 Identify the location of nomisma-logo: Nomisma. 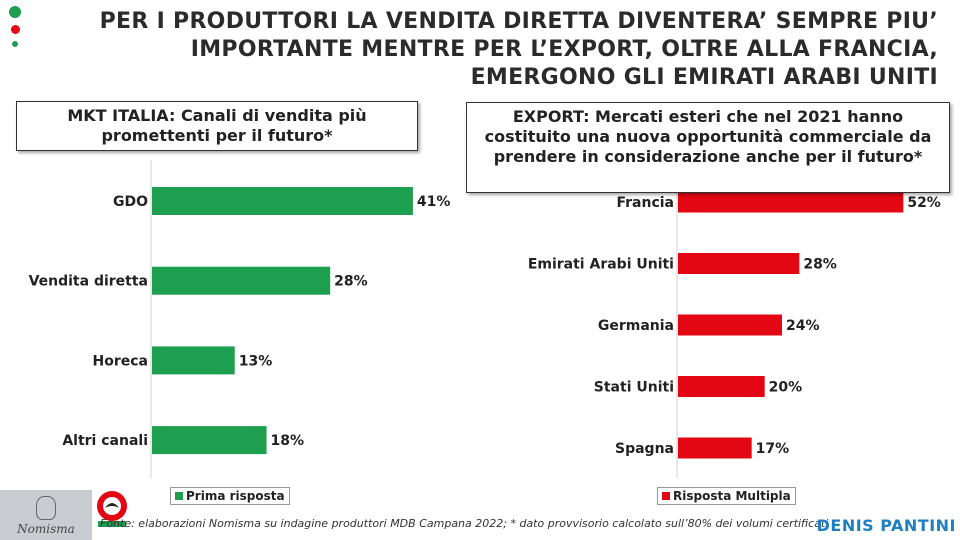
(46, 515).